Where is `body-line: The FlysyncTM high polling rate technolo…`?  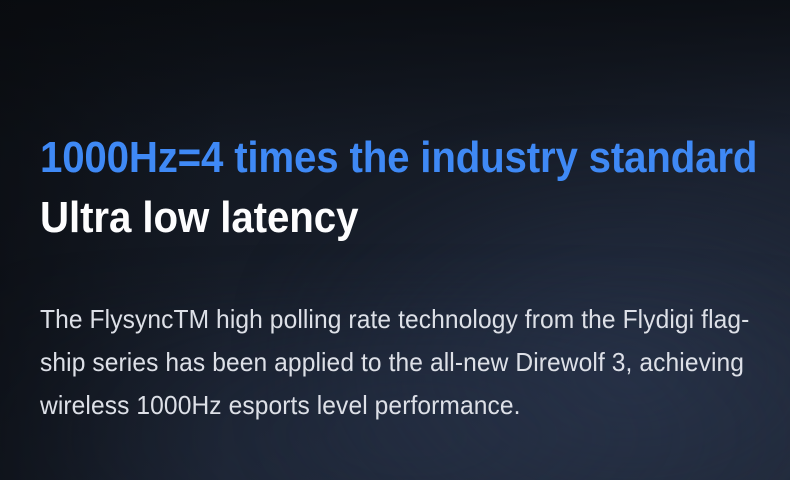 body-line: The FlysyncTM high polling rate technolo… is located at coordinates (395, 319).